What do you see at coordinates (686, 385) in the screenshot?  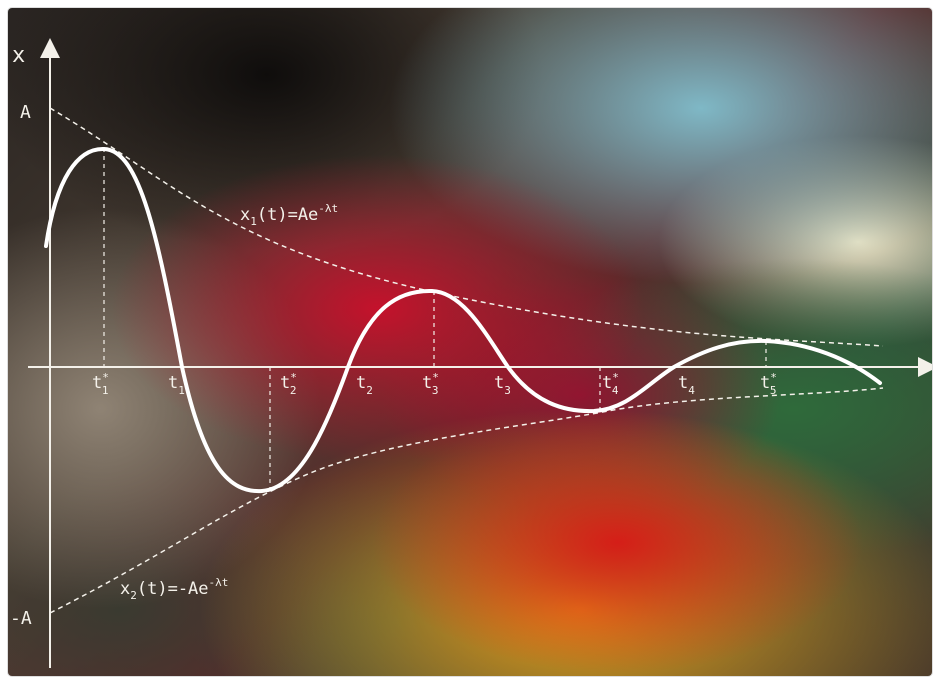 I see `t-4-label: t4` at bounding box center [686, 385].